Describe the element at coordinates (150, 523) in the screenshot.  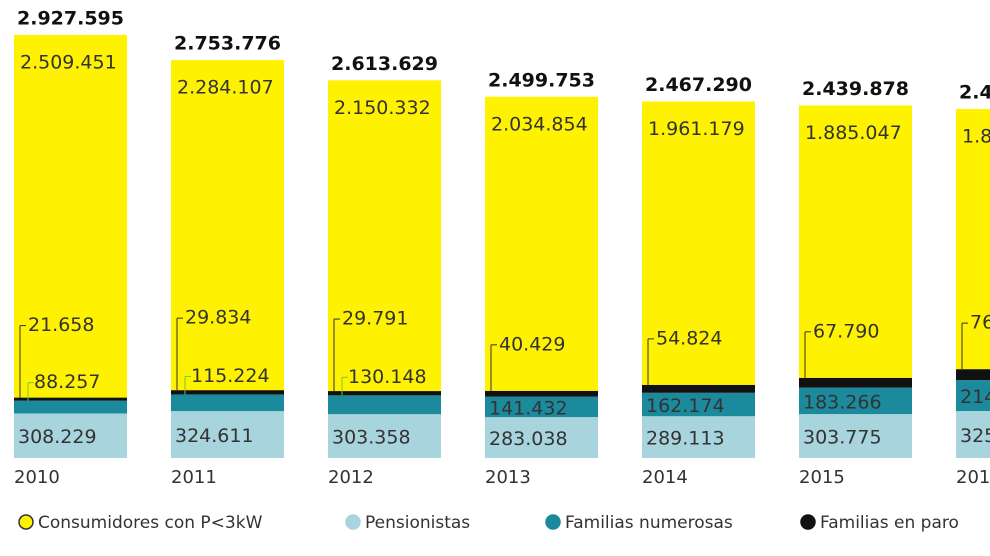
I see `legend-label: Consumidores con P<3kW` at that location.